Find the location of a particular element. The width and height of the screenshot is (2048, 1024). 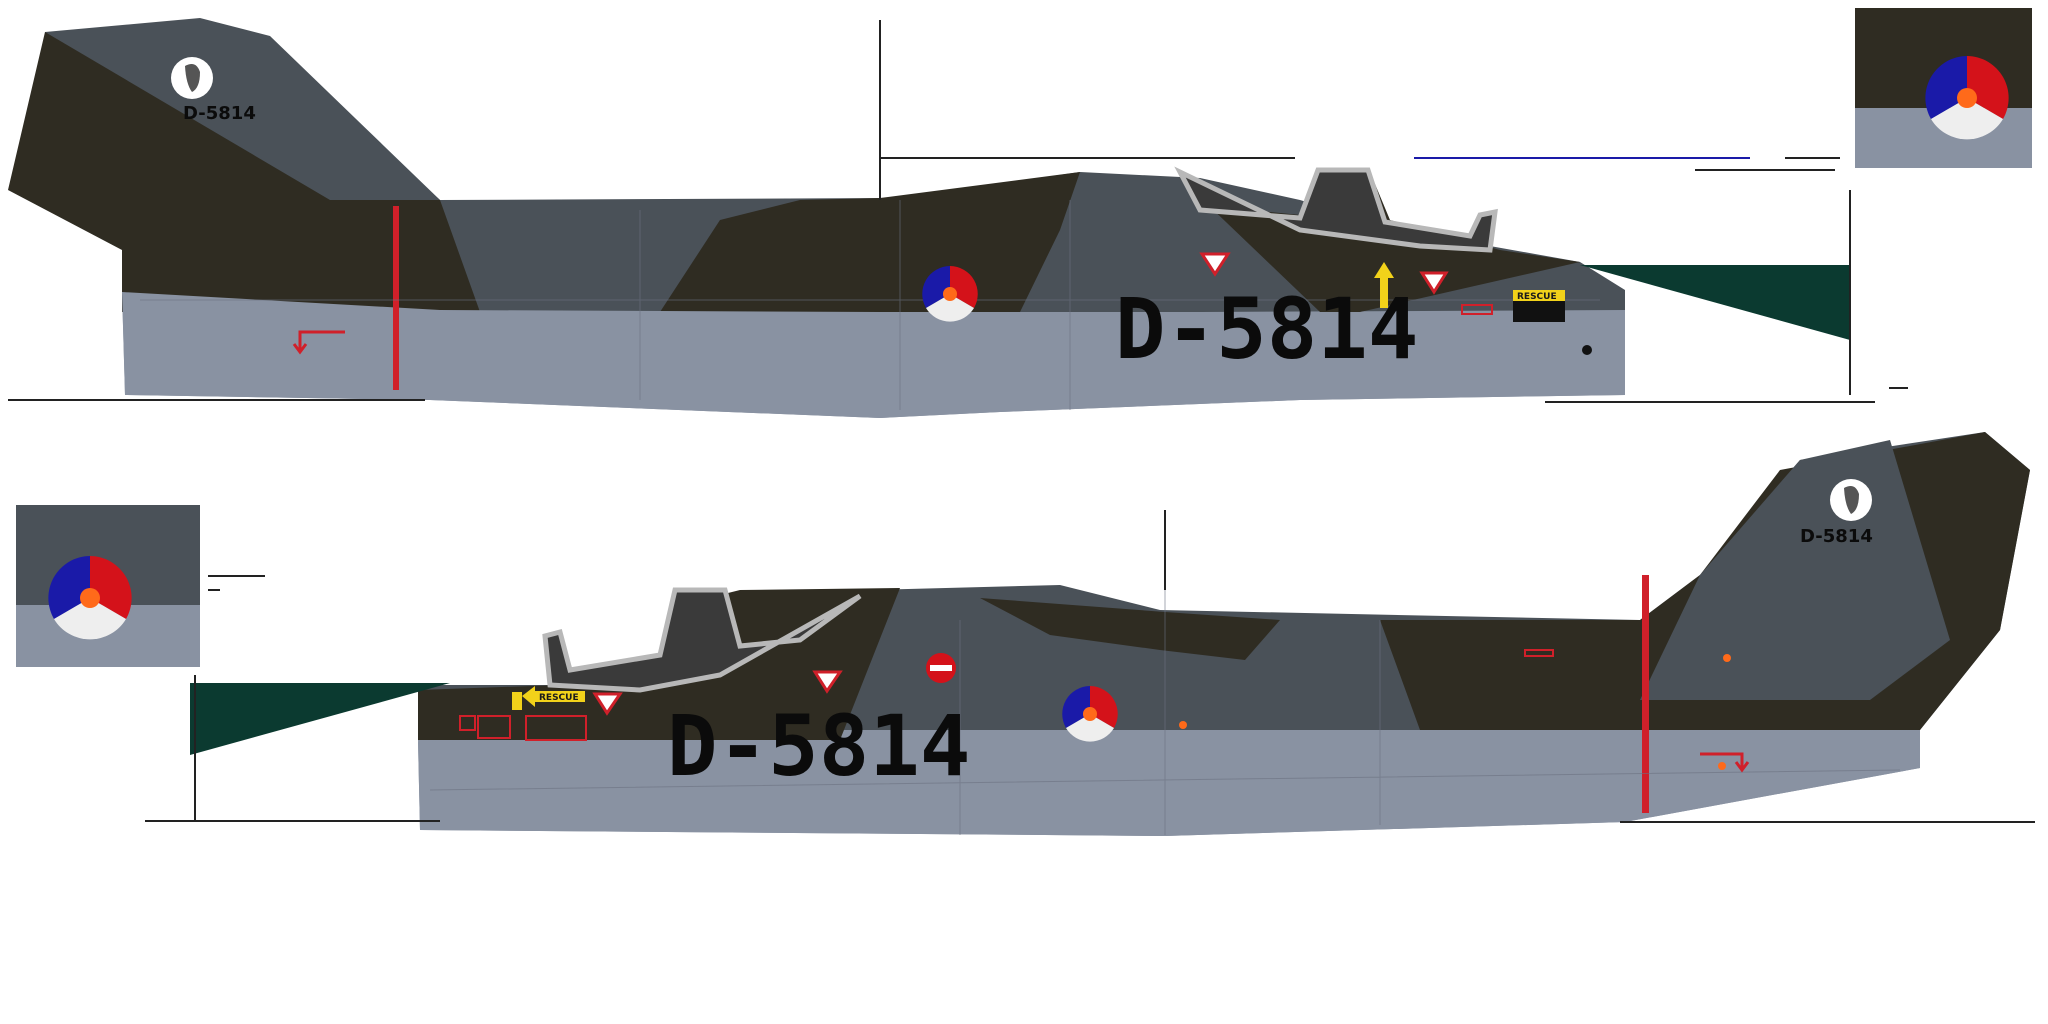

upper-red-arrow is located at coordinates (318, 342).